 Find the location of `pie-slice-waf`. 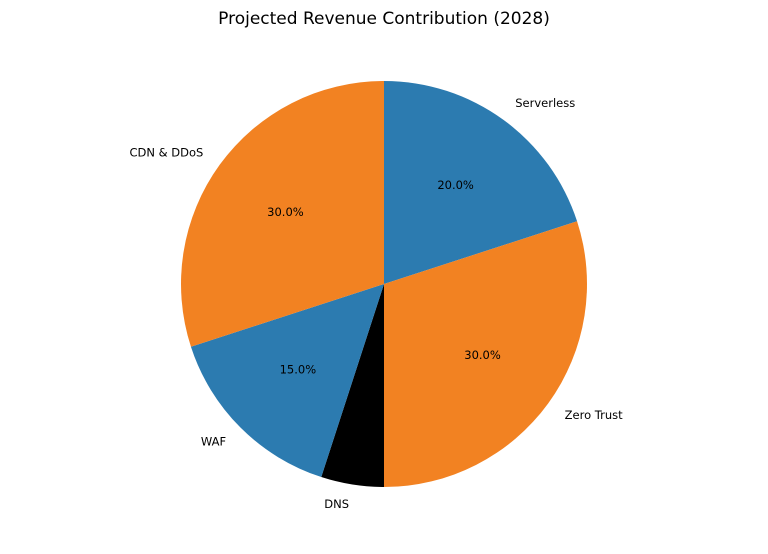

pie-slice-waf is located at coordinates (287, 381).